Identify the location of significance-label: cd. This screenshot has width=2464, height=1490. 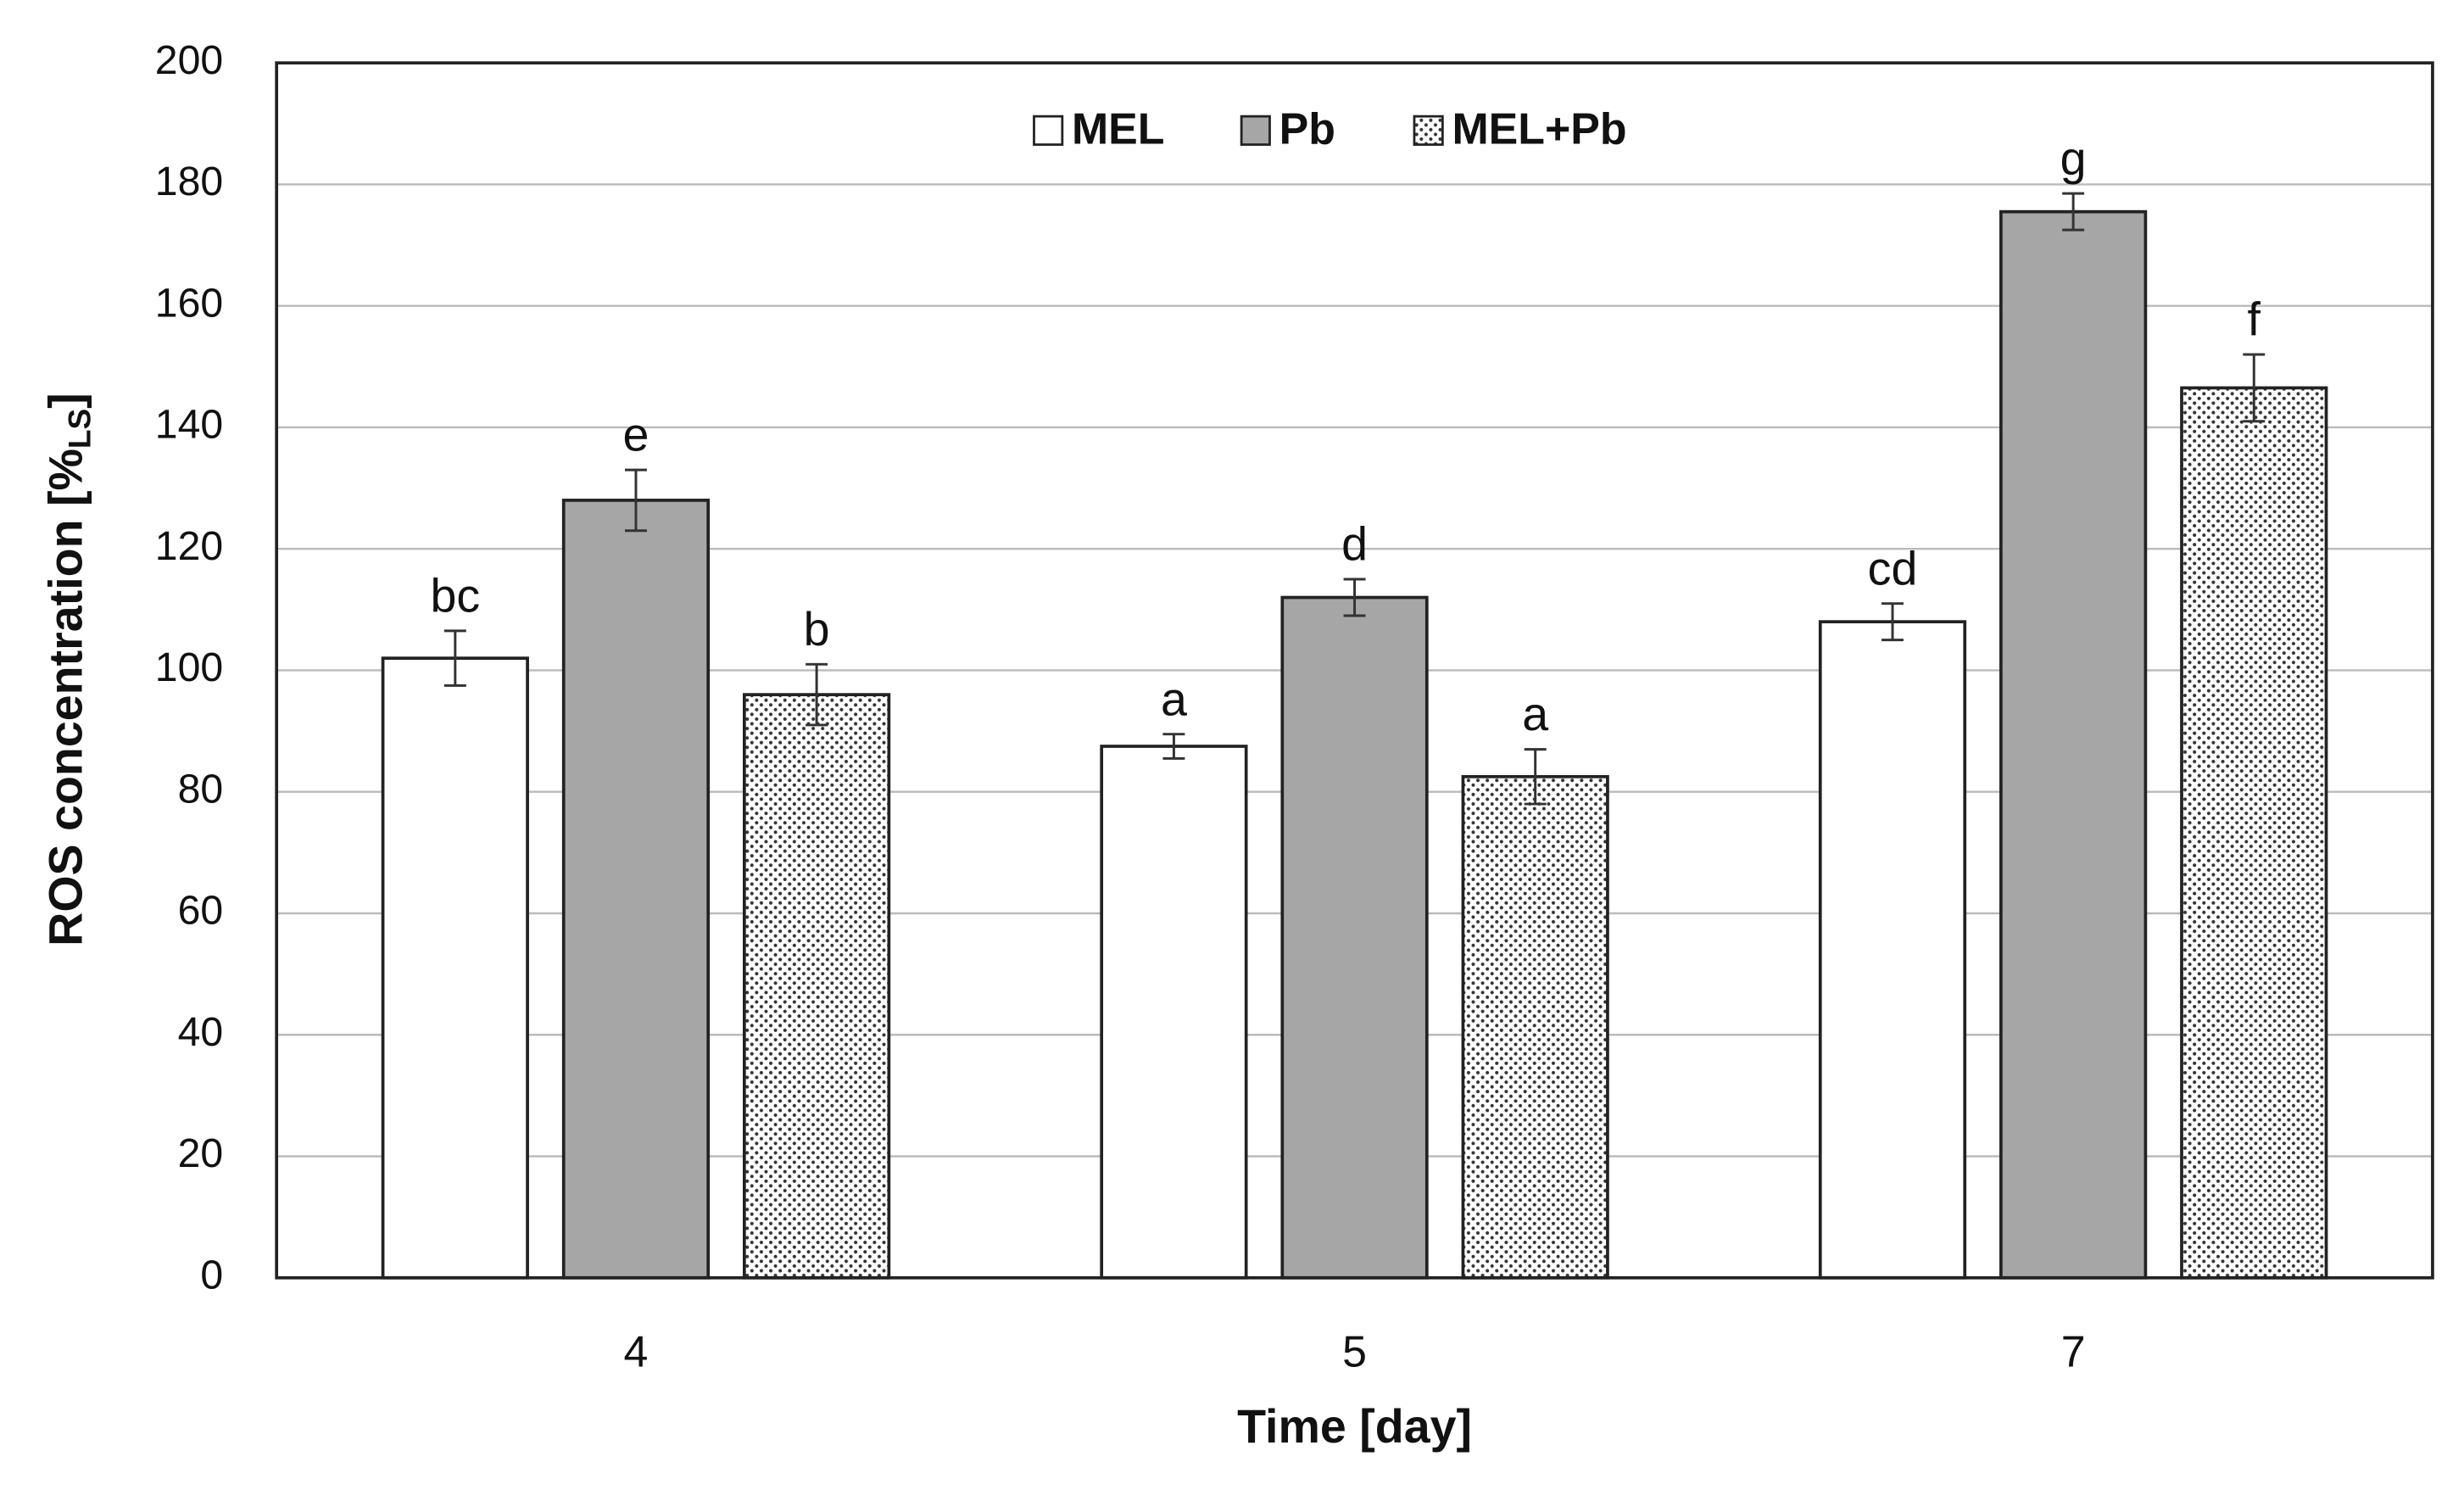
(1893, 568).